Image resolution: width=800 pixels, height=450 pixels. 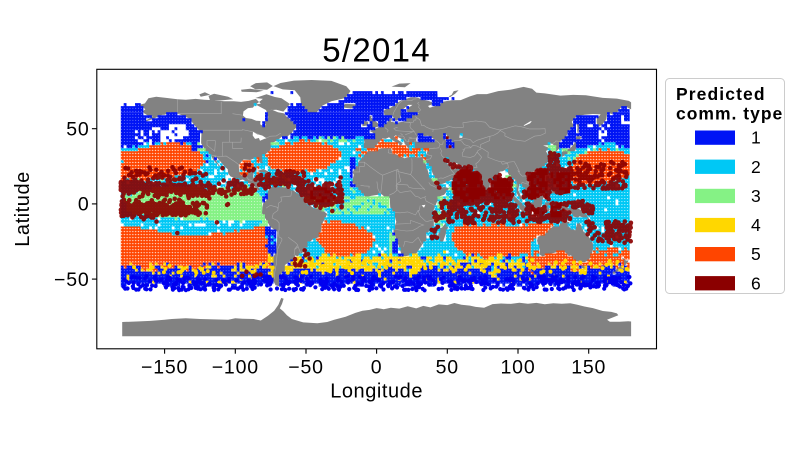 I want to click on svg-text: 6, so click(x=756, y=283).